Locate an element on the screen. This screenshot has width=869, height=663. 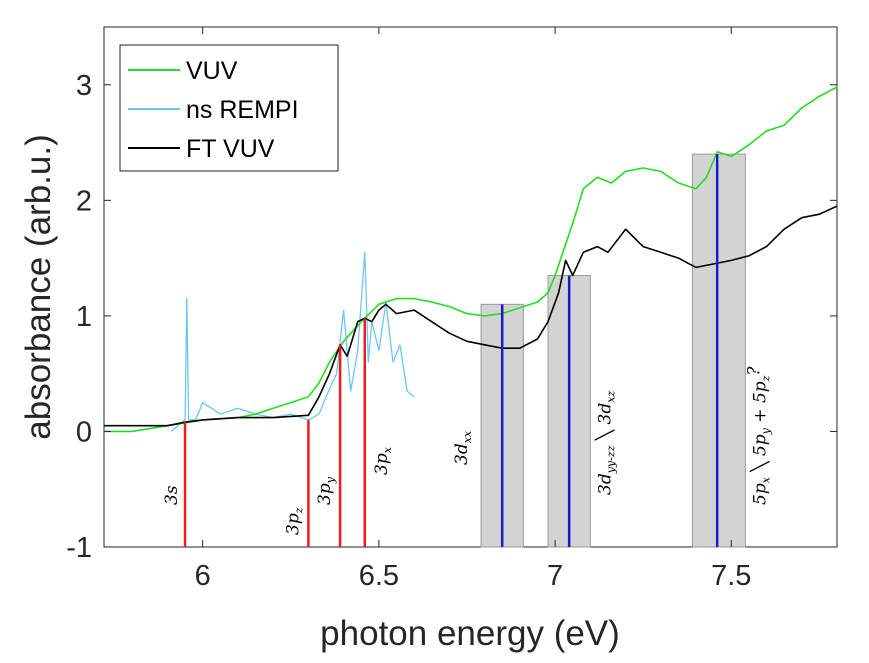
anno-3pz: 3pz is located at coordinates (294, 521).